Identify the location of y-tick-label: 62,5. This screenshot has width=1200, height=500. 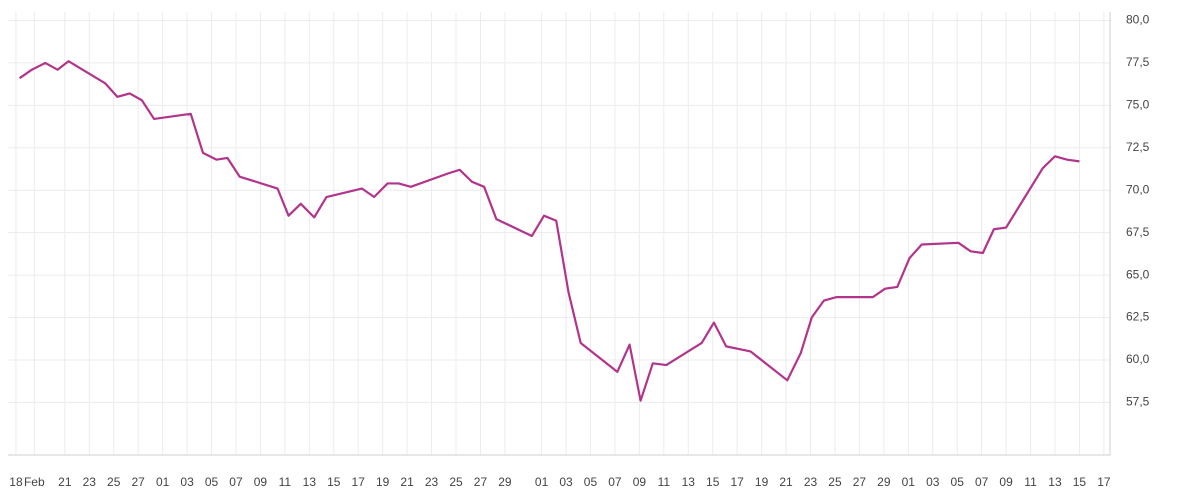
(1138, 317).